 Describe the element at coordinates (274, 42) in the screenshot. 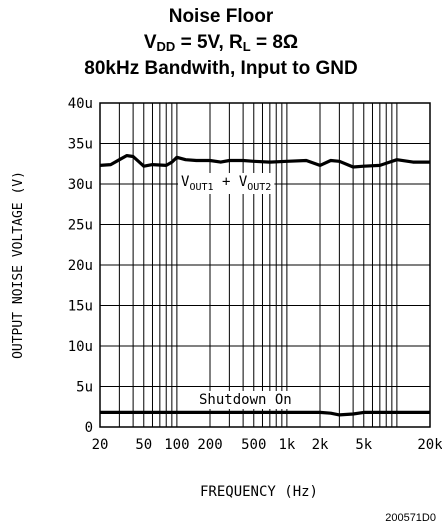

I see `title-rl-value: = 8Ω` at that location.